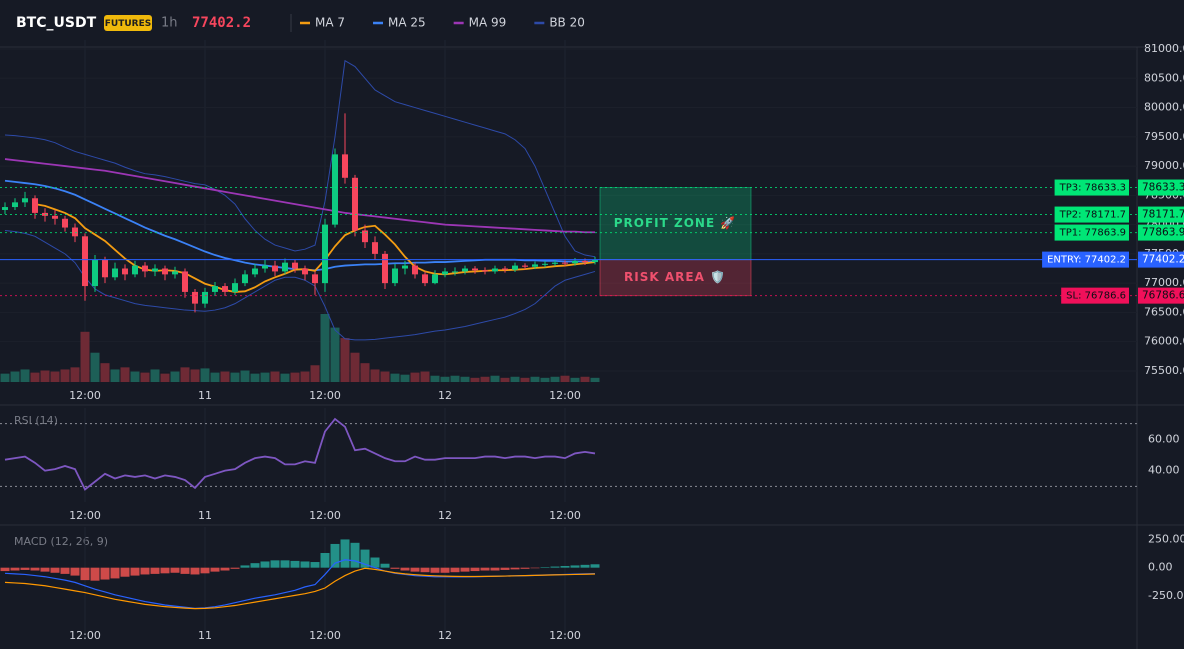  I want to click on interval: 1h, so click(169, 23).